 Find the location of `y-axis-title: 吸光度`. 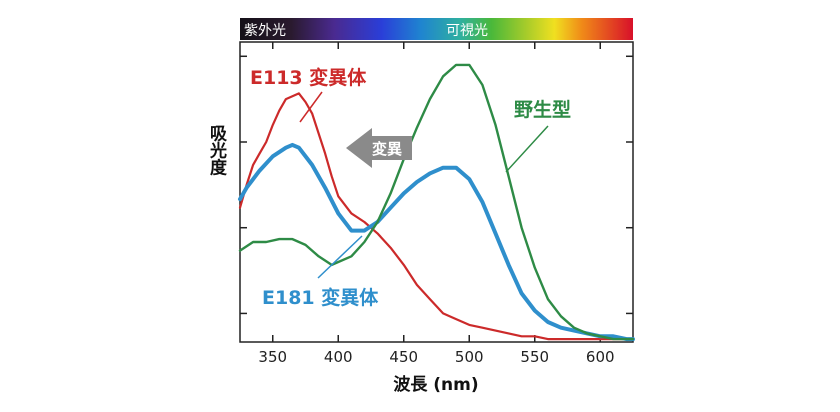

y-axis-title: 吸光度 is located at coordinates (217, 151).